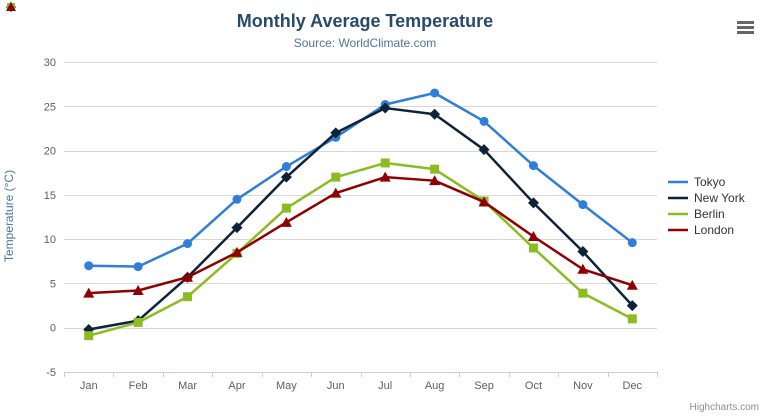 The width and height of the screenshot is (769, 416). I want to click on credits-link: Highcharts.com, so click(724, 407).